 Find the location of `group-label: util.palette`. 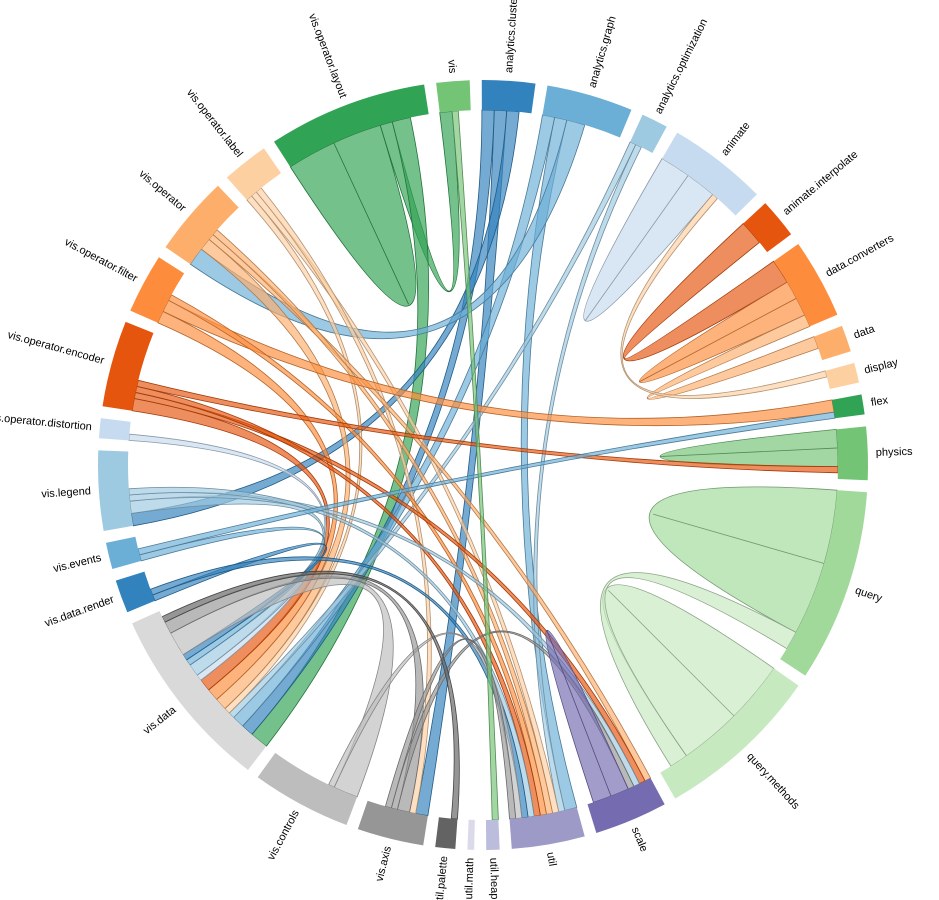

group-label: util.palette is located at coordinates (441, 878).